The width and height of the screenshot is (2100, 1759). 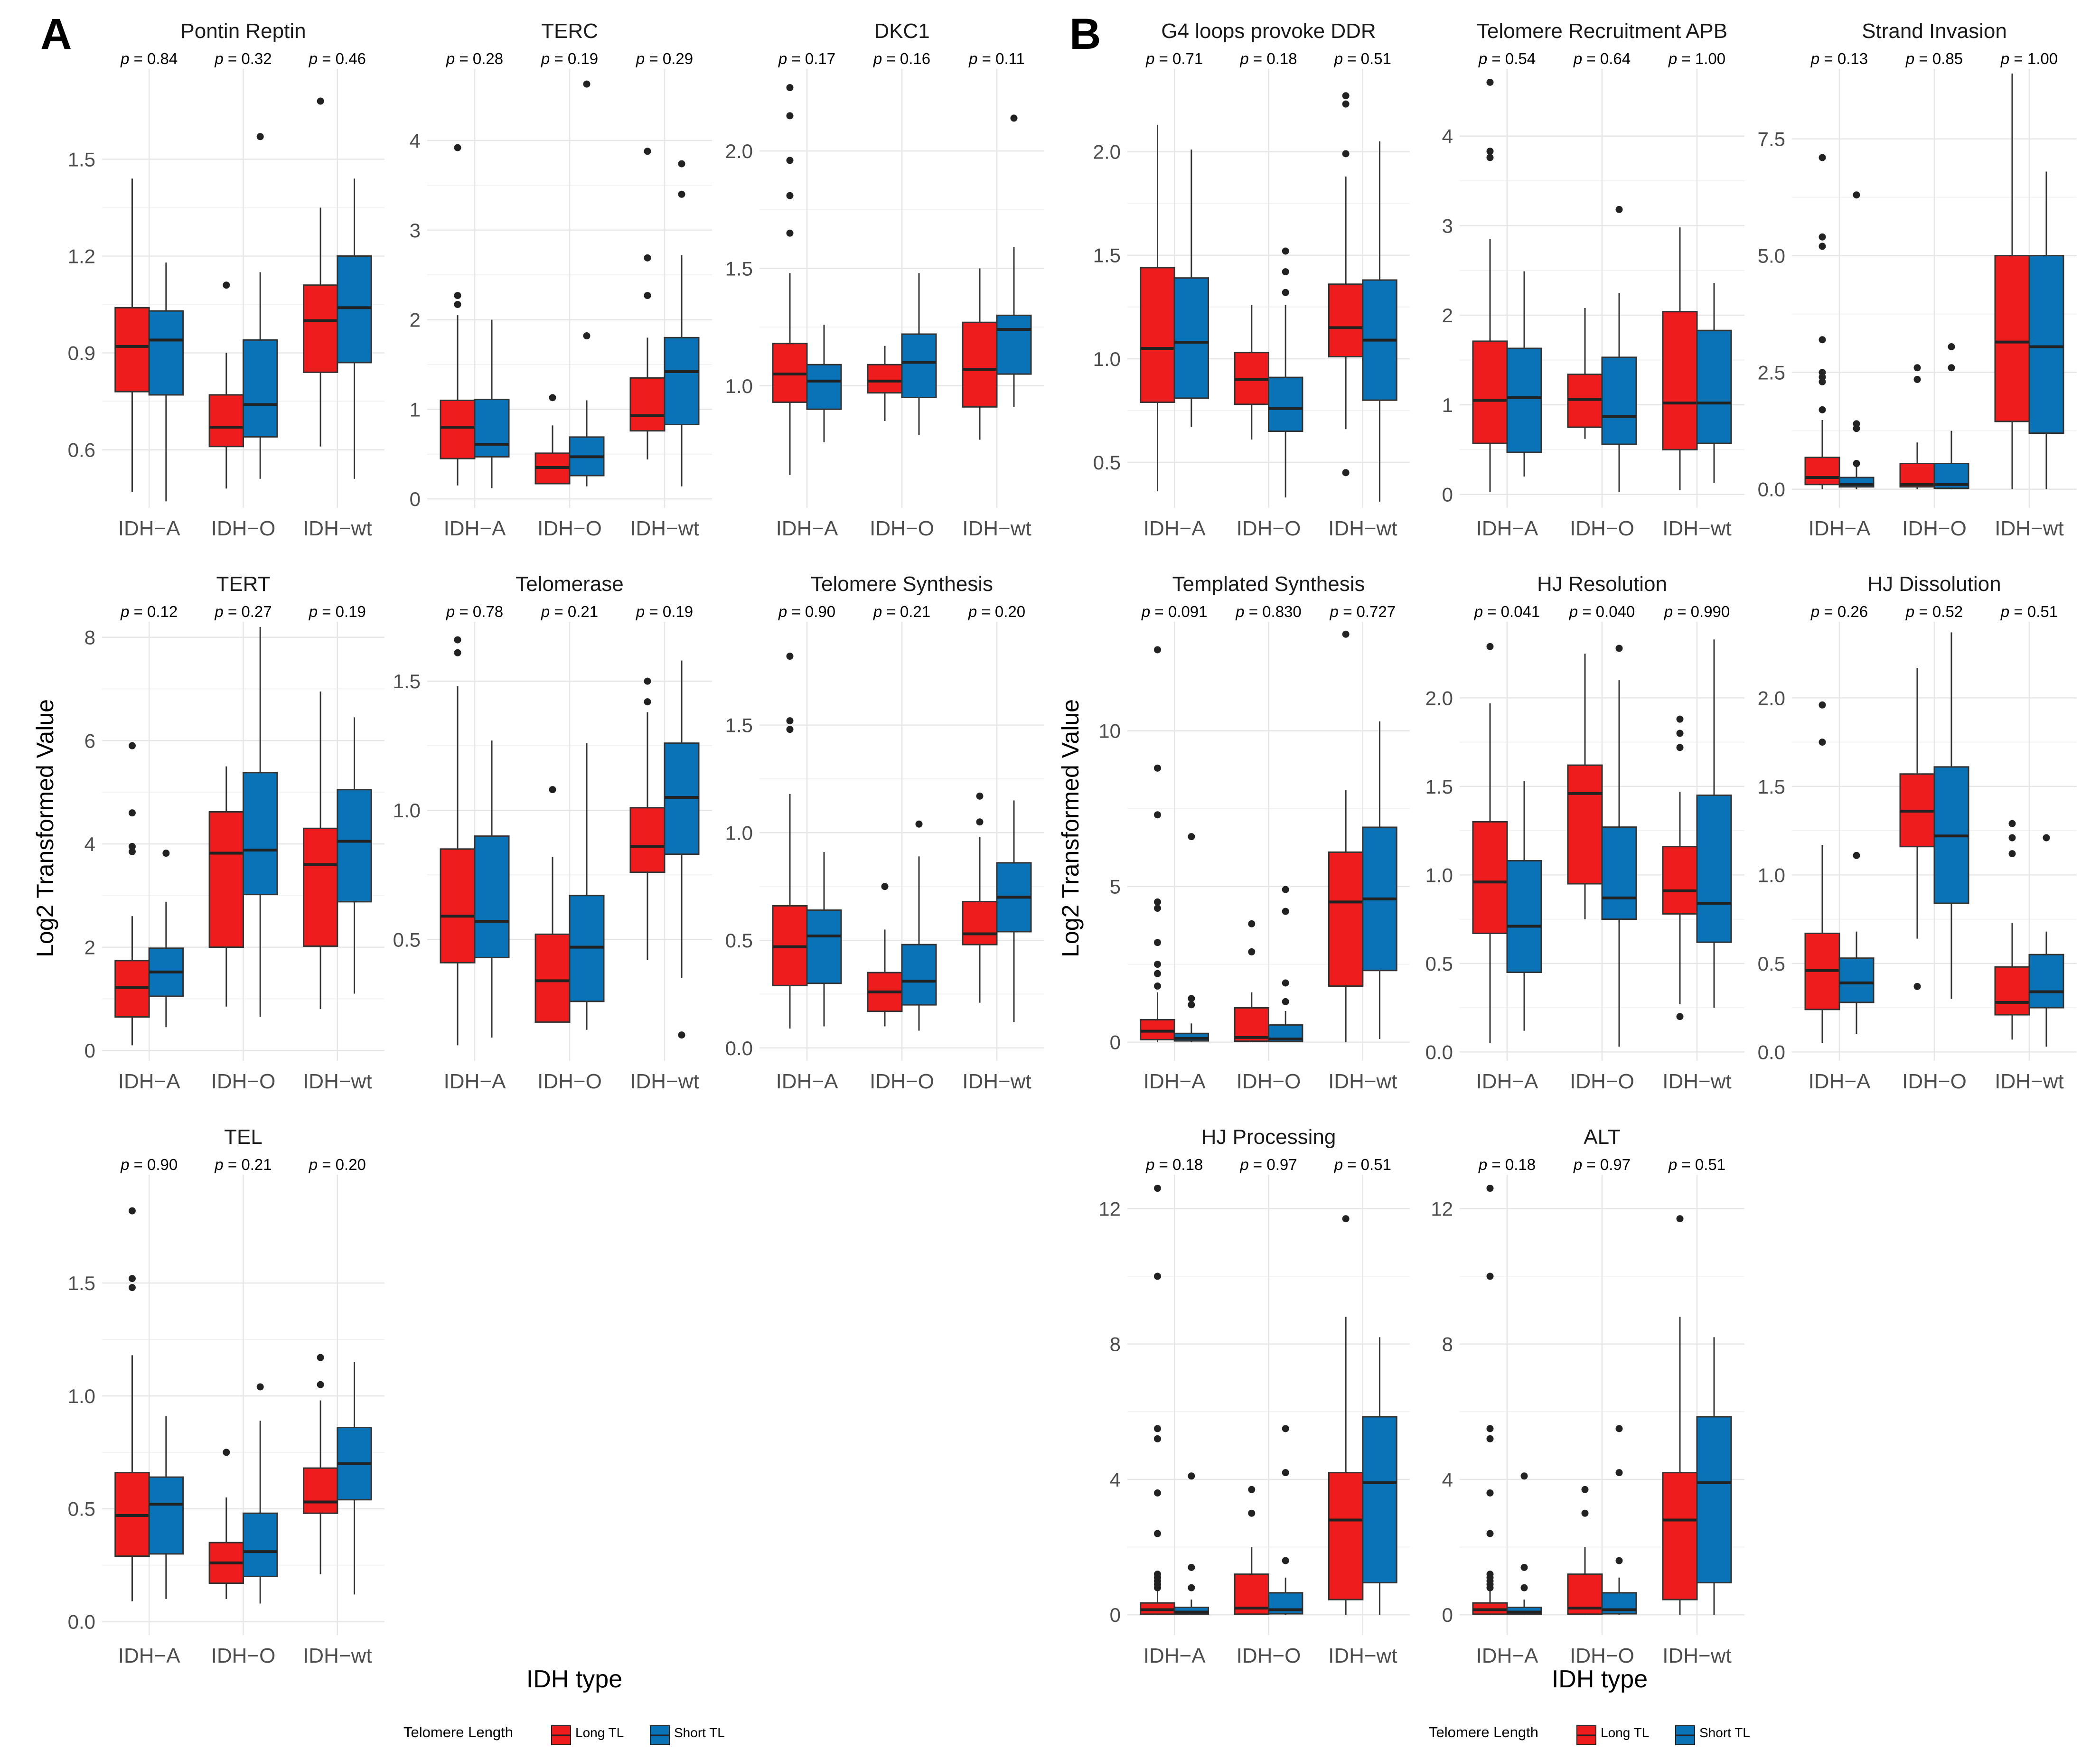 What do you see at coordinates (1174, 611) in the screenshot?
I see `p-value-label: p = 0.091` at bounding box center [1174, 611].